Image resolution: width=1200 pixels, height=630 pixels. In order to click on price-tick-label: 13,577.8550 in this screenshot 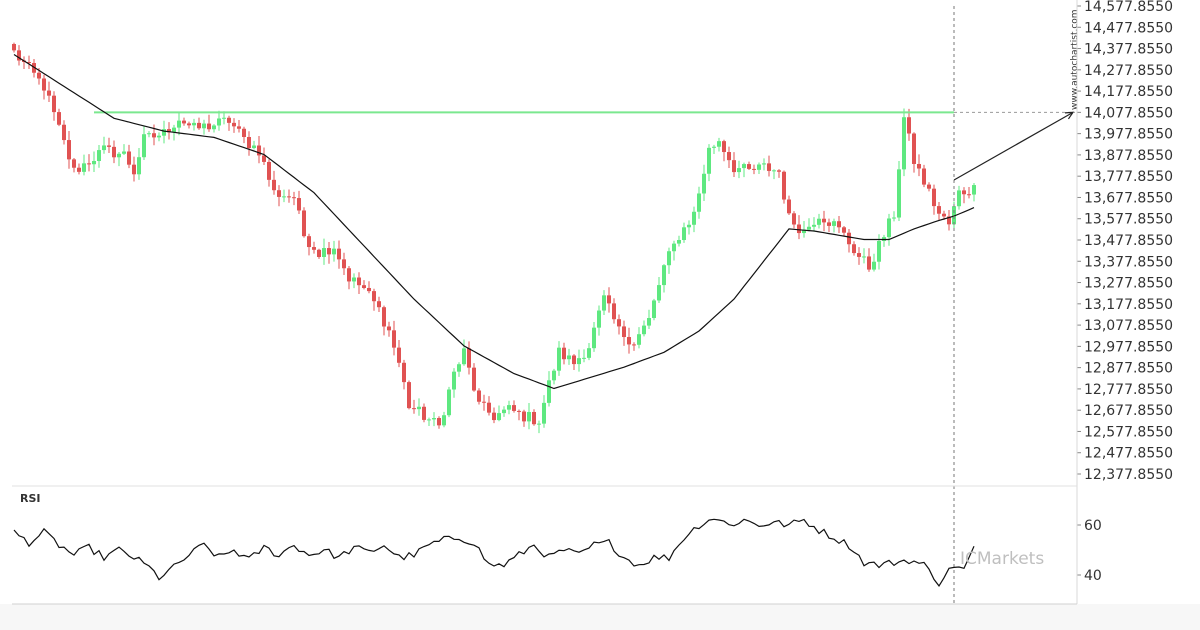, I will do `click(1128, 220)`.